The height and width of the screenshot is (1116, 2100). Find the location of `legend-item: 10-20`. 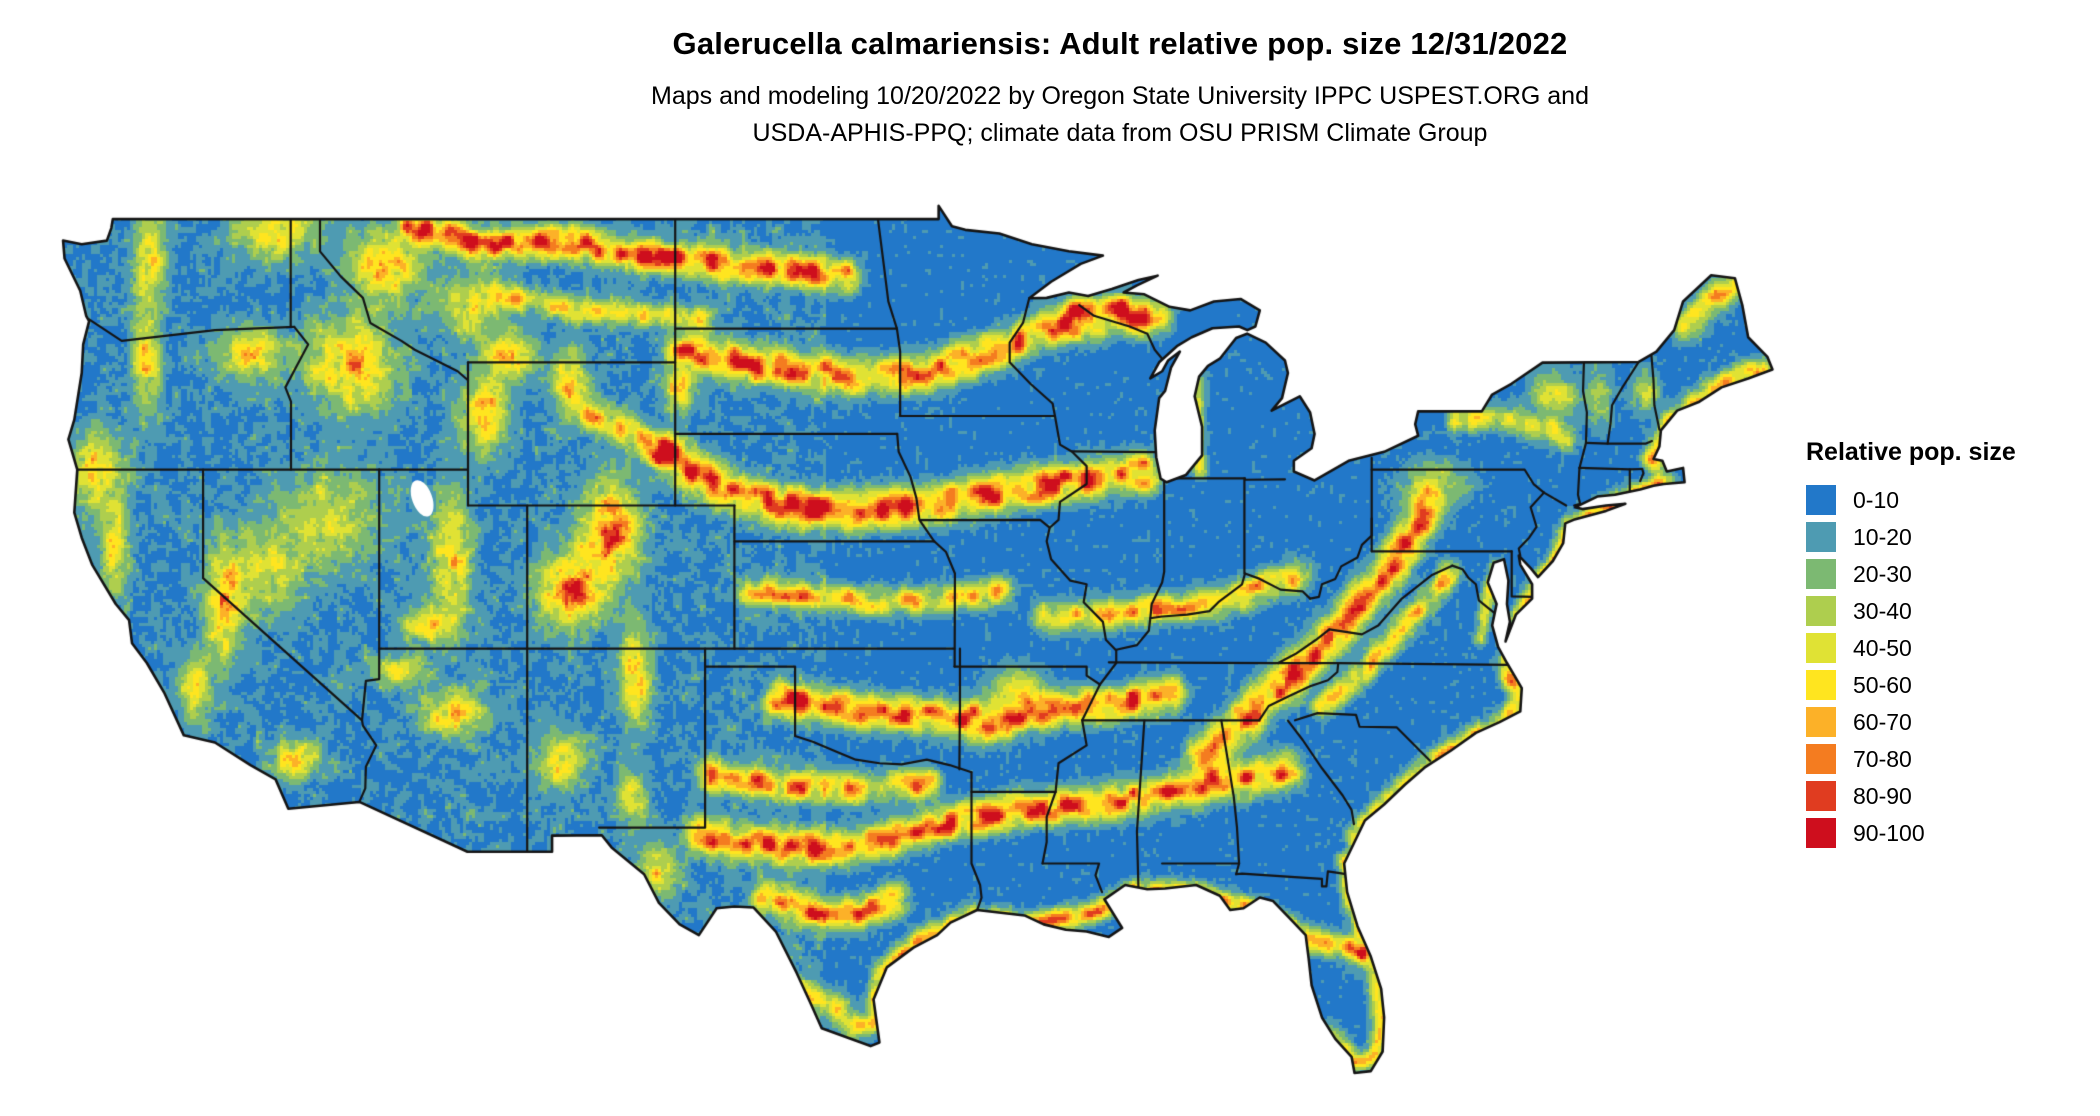

legend-item: 10-20 is located at coordinates (1911, 537).